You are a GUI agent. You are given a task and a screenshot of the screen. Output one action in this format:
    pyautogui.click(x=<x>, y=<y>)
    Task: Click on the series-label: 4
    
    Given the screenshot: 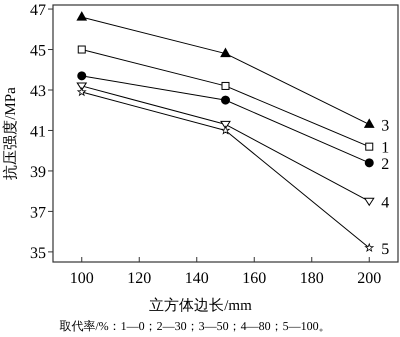 What is the action you would take?
    pyautogui.click(x=385, y=203)
    